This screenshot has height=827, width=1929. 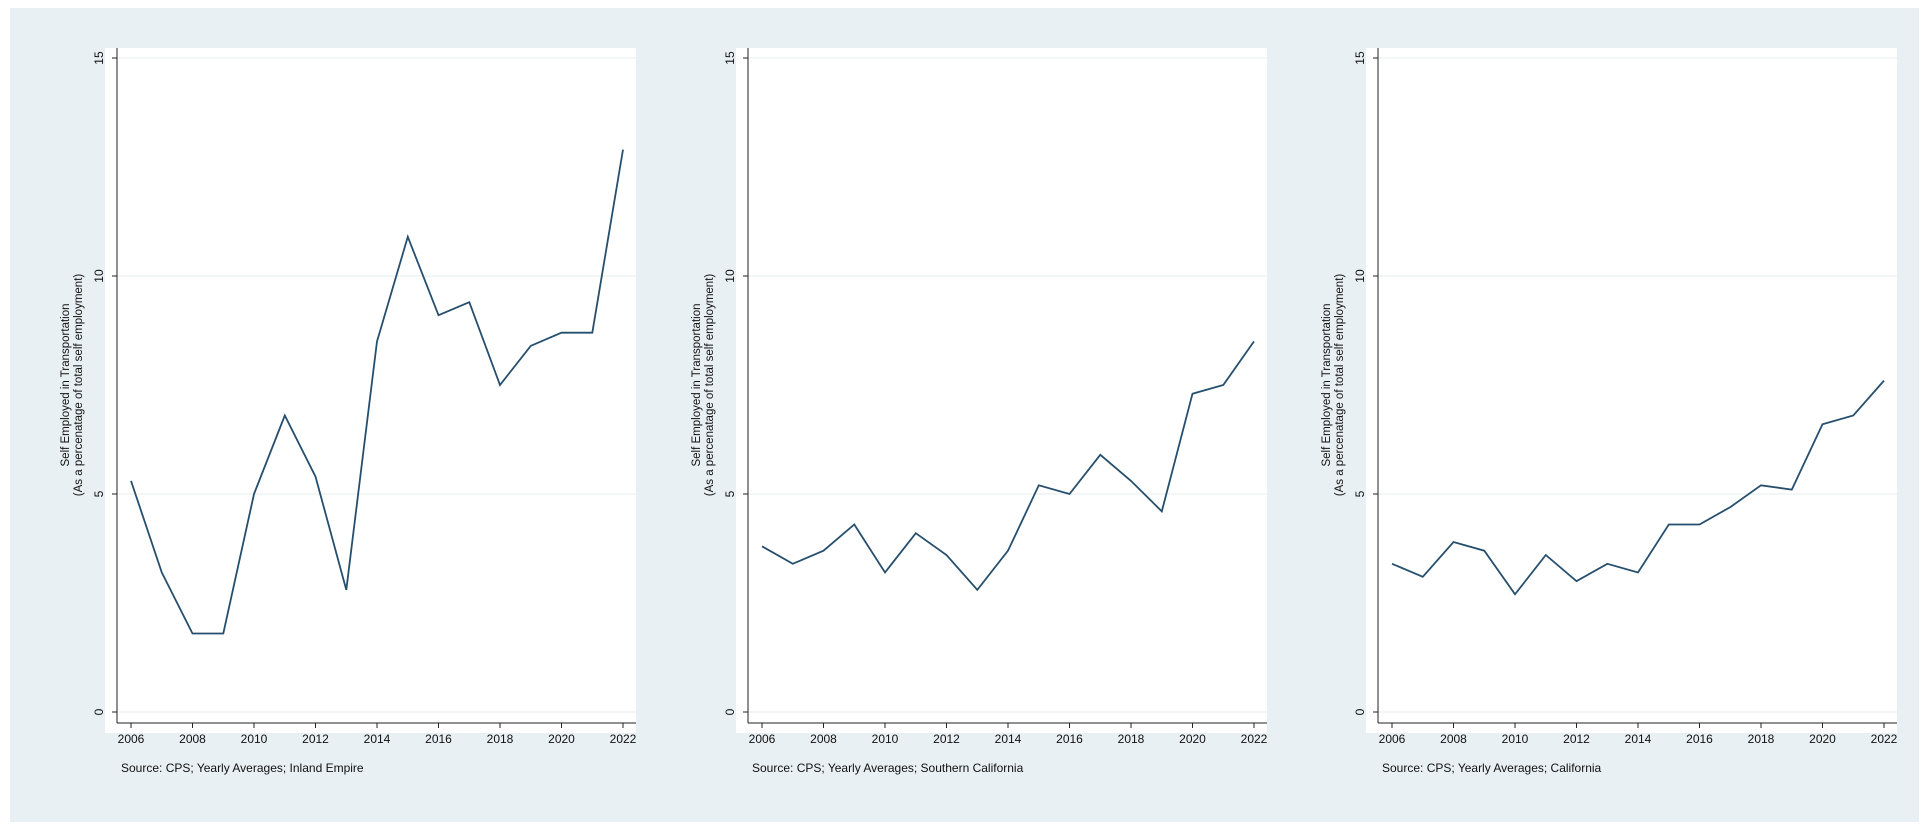 I want to click on source-note: Source: CPS; Yearly Averages; California, so click(x=1492, y=768).